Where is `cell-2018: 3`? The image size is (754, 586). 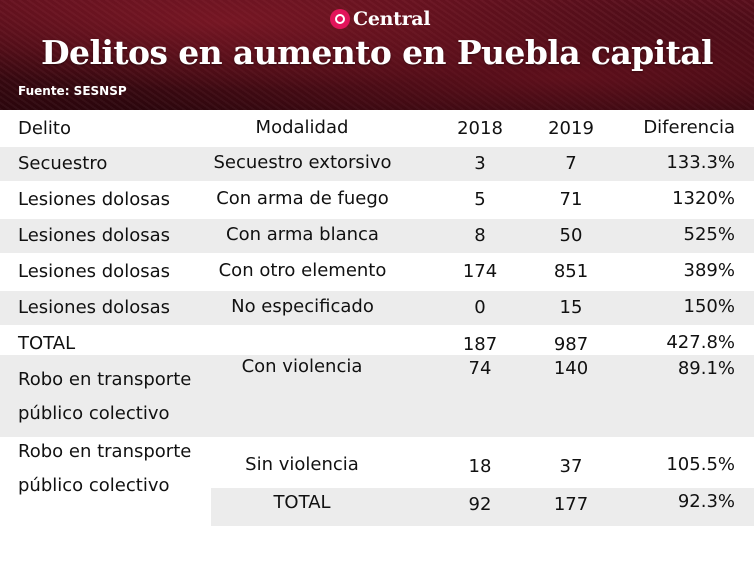 cell-2018: 3 is located at coordinates (480, 163).